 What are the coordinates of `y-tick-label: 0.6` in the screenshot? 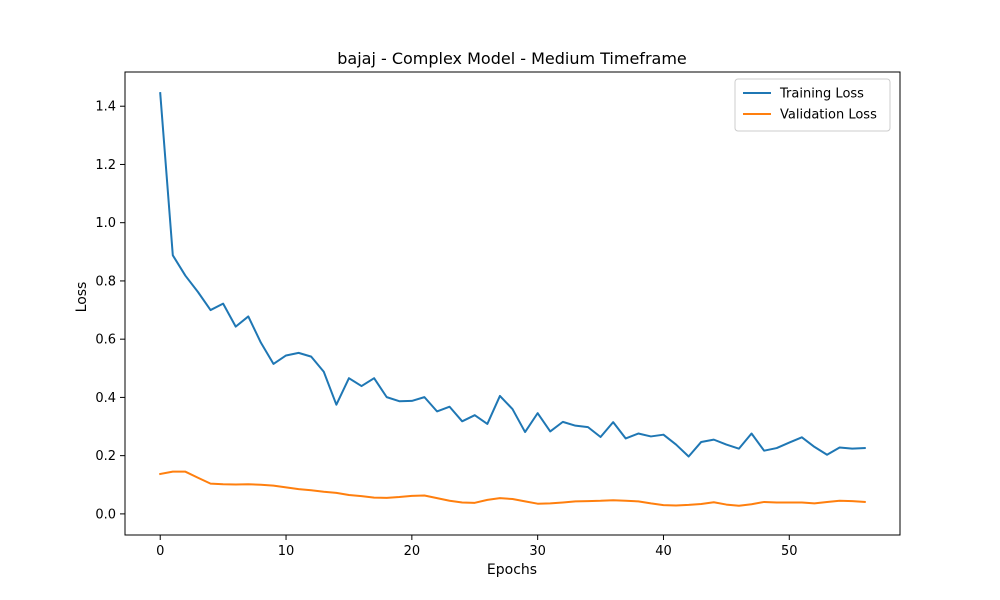 It's located at (105, 340).